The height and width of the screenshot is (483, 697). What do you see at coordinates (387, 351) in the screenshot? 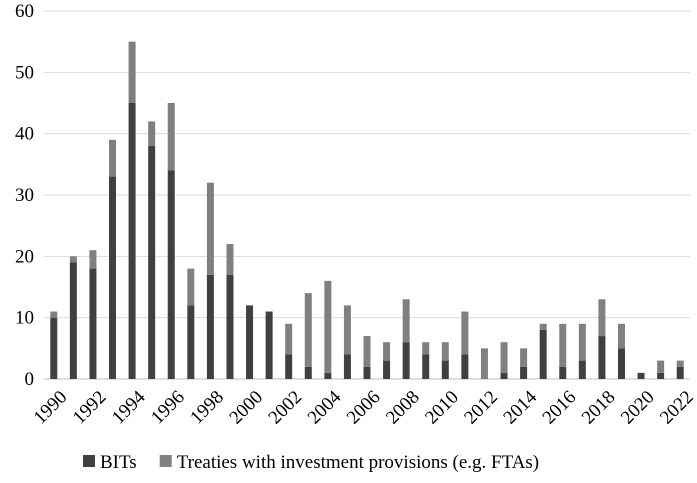
I see `bar-treaties-2007` at bounding box center [387, 351].